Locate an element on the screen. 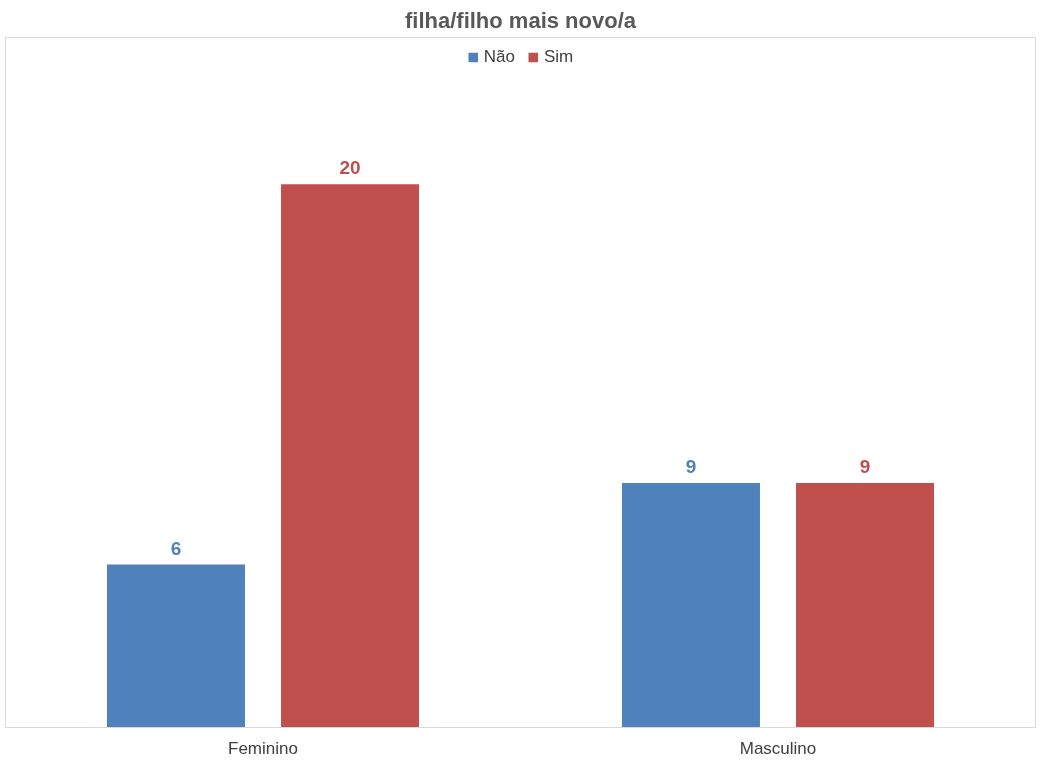  x-tick-label: Masculino is located at coordinates (778, 748).